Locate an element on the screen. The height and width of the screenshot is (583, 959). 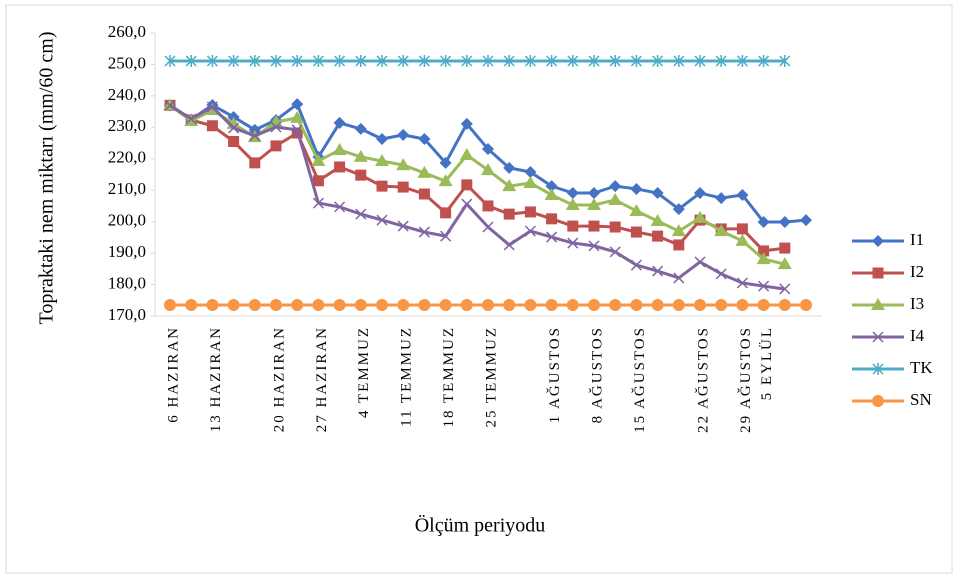
y-axis-title: Topraktaki nem miktarı (mm/60 cm) is located at coordinates (47, 178).